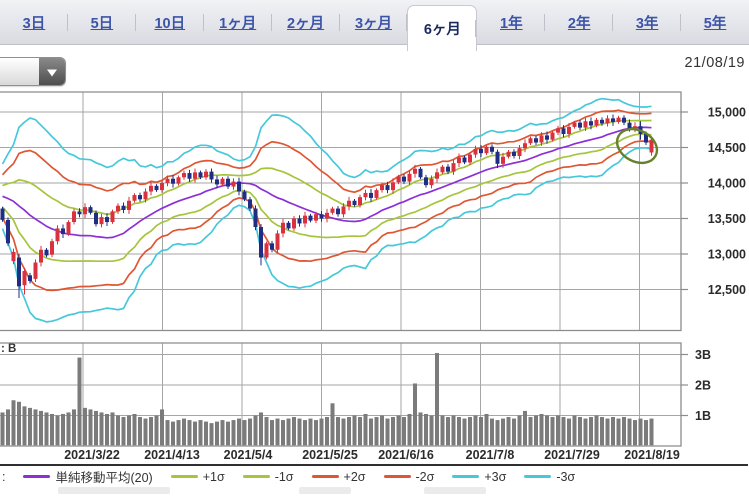 The height and width of the screenshot is (497, 749). Describe the element at coordinates (406, 455) in the screenshot. I see `svg-text: 2021/6/16` at that location.